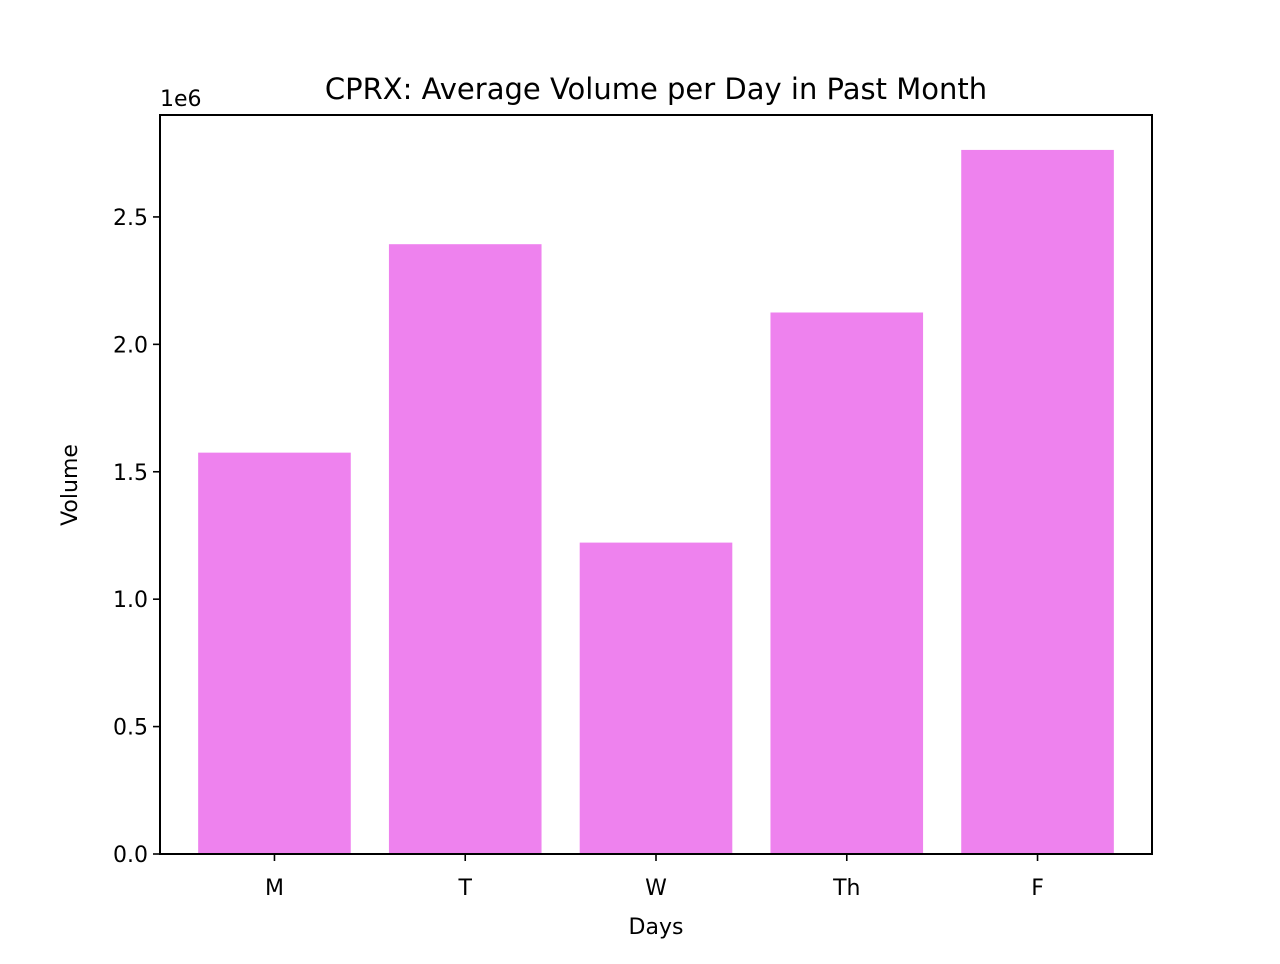  I want to click on bar-m, so click(274, 653).